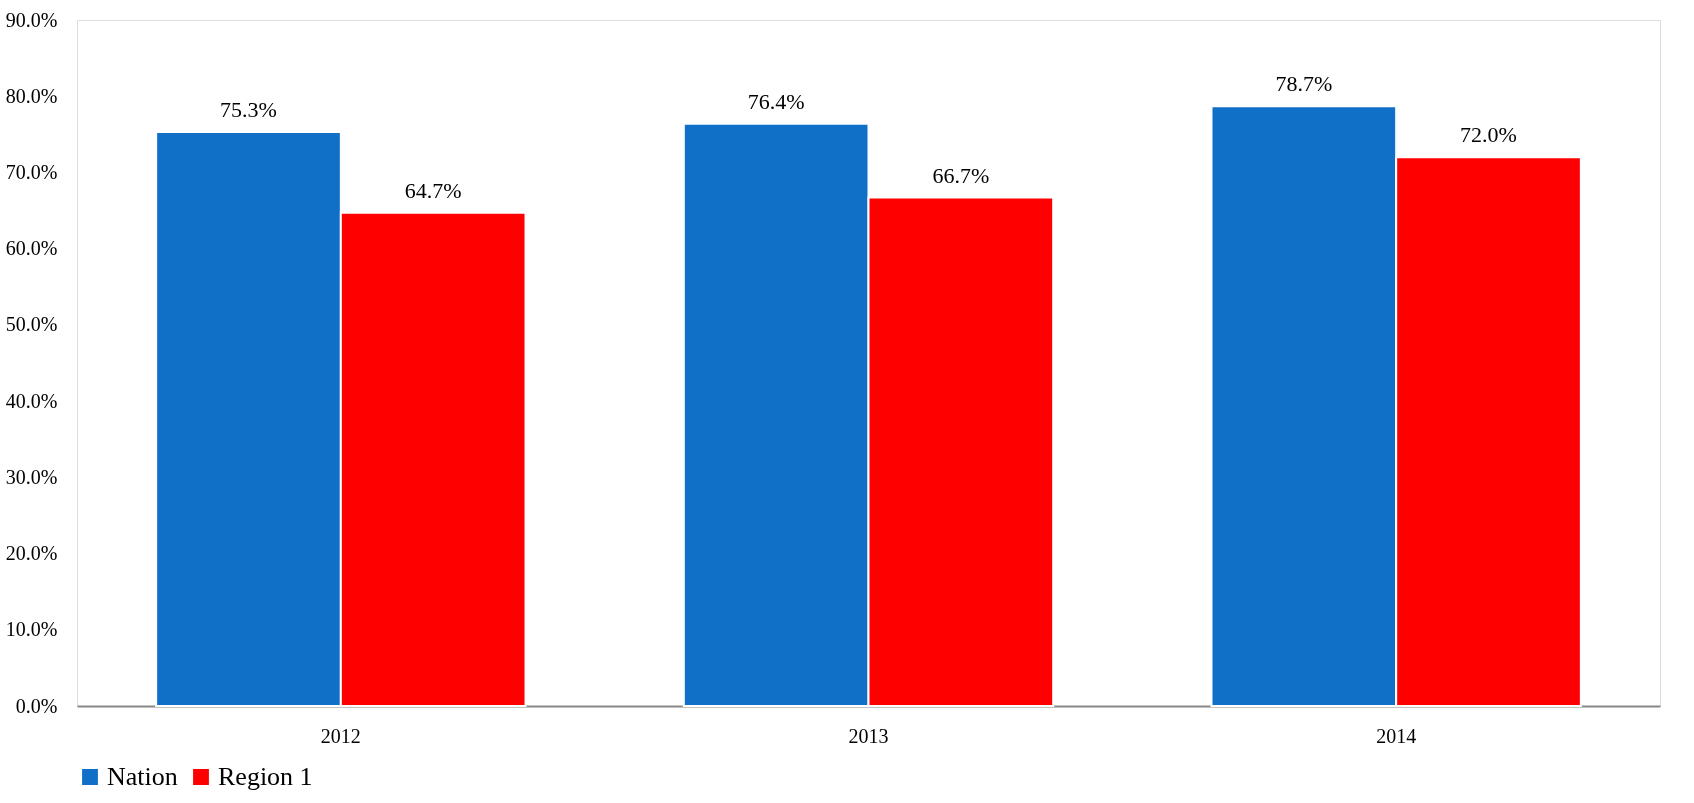 Image resolution: width=1694 pixels, height=803 pixels. What do you see at coordinates (265, 776) in the screenshot?
I see `legend-label: Region 1` at bounding box center [265, 776].